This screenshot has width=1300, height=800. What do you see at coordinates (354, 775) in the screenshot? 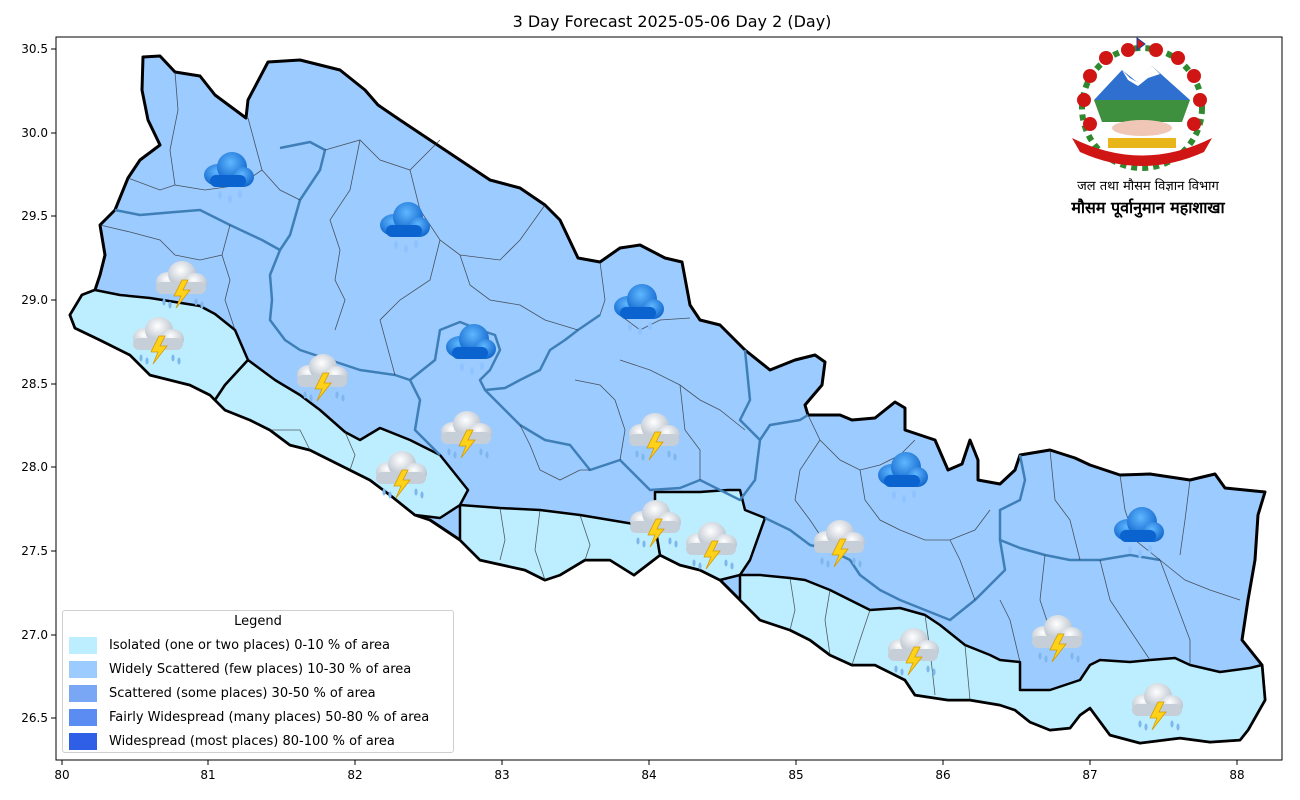
I see `x-tick-label: 82` at bounding box center [354, 775].